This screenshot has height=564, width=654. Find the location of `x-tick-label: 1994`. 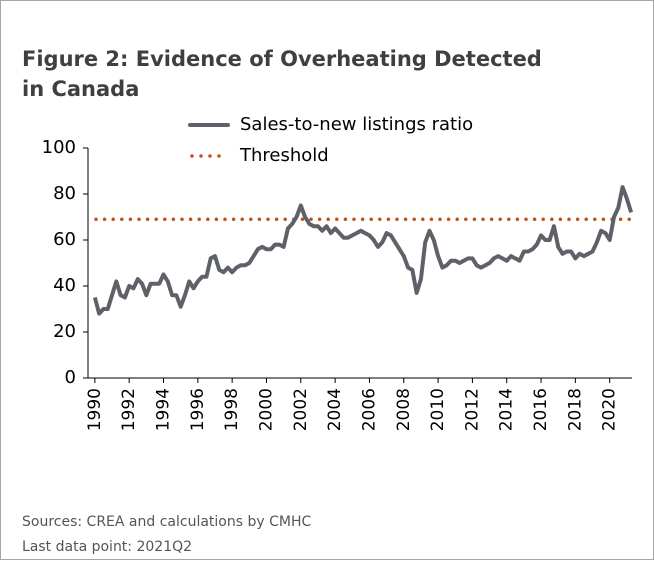

x-tick-label: 1994 is located at coordinates (164, 409).